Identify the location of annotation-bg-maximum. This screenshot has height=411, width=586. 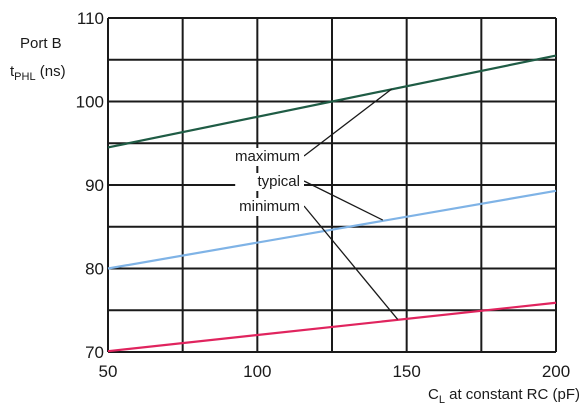
(269, 157).